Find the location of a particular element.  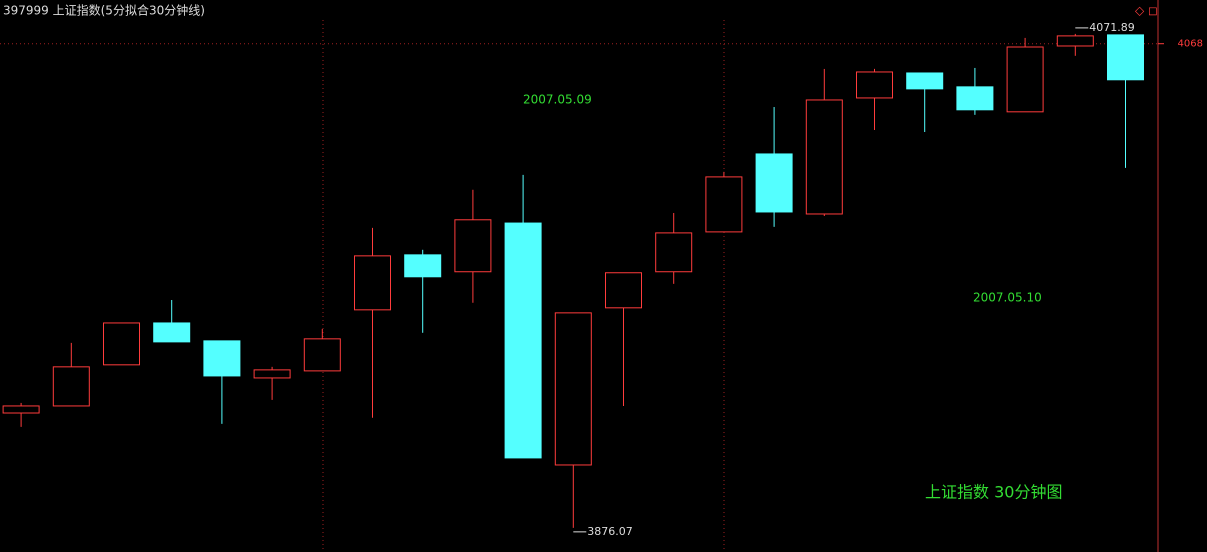

high-label: 4071.89 is located at coordinates (1112, 27).